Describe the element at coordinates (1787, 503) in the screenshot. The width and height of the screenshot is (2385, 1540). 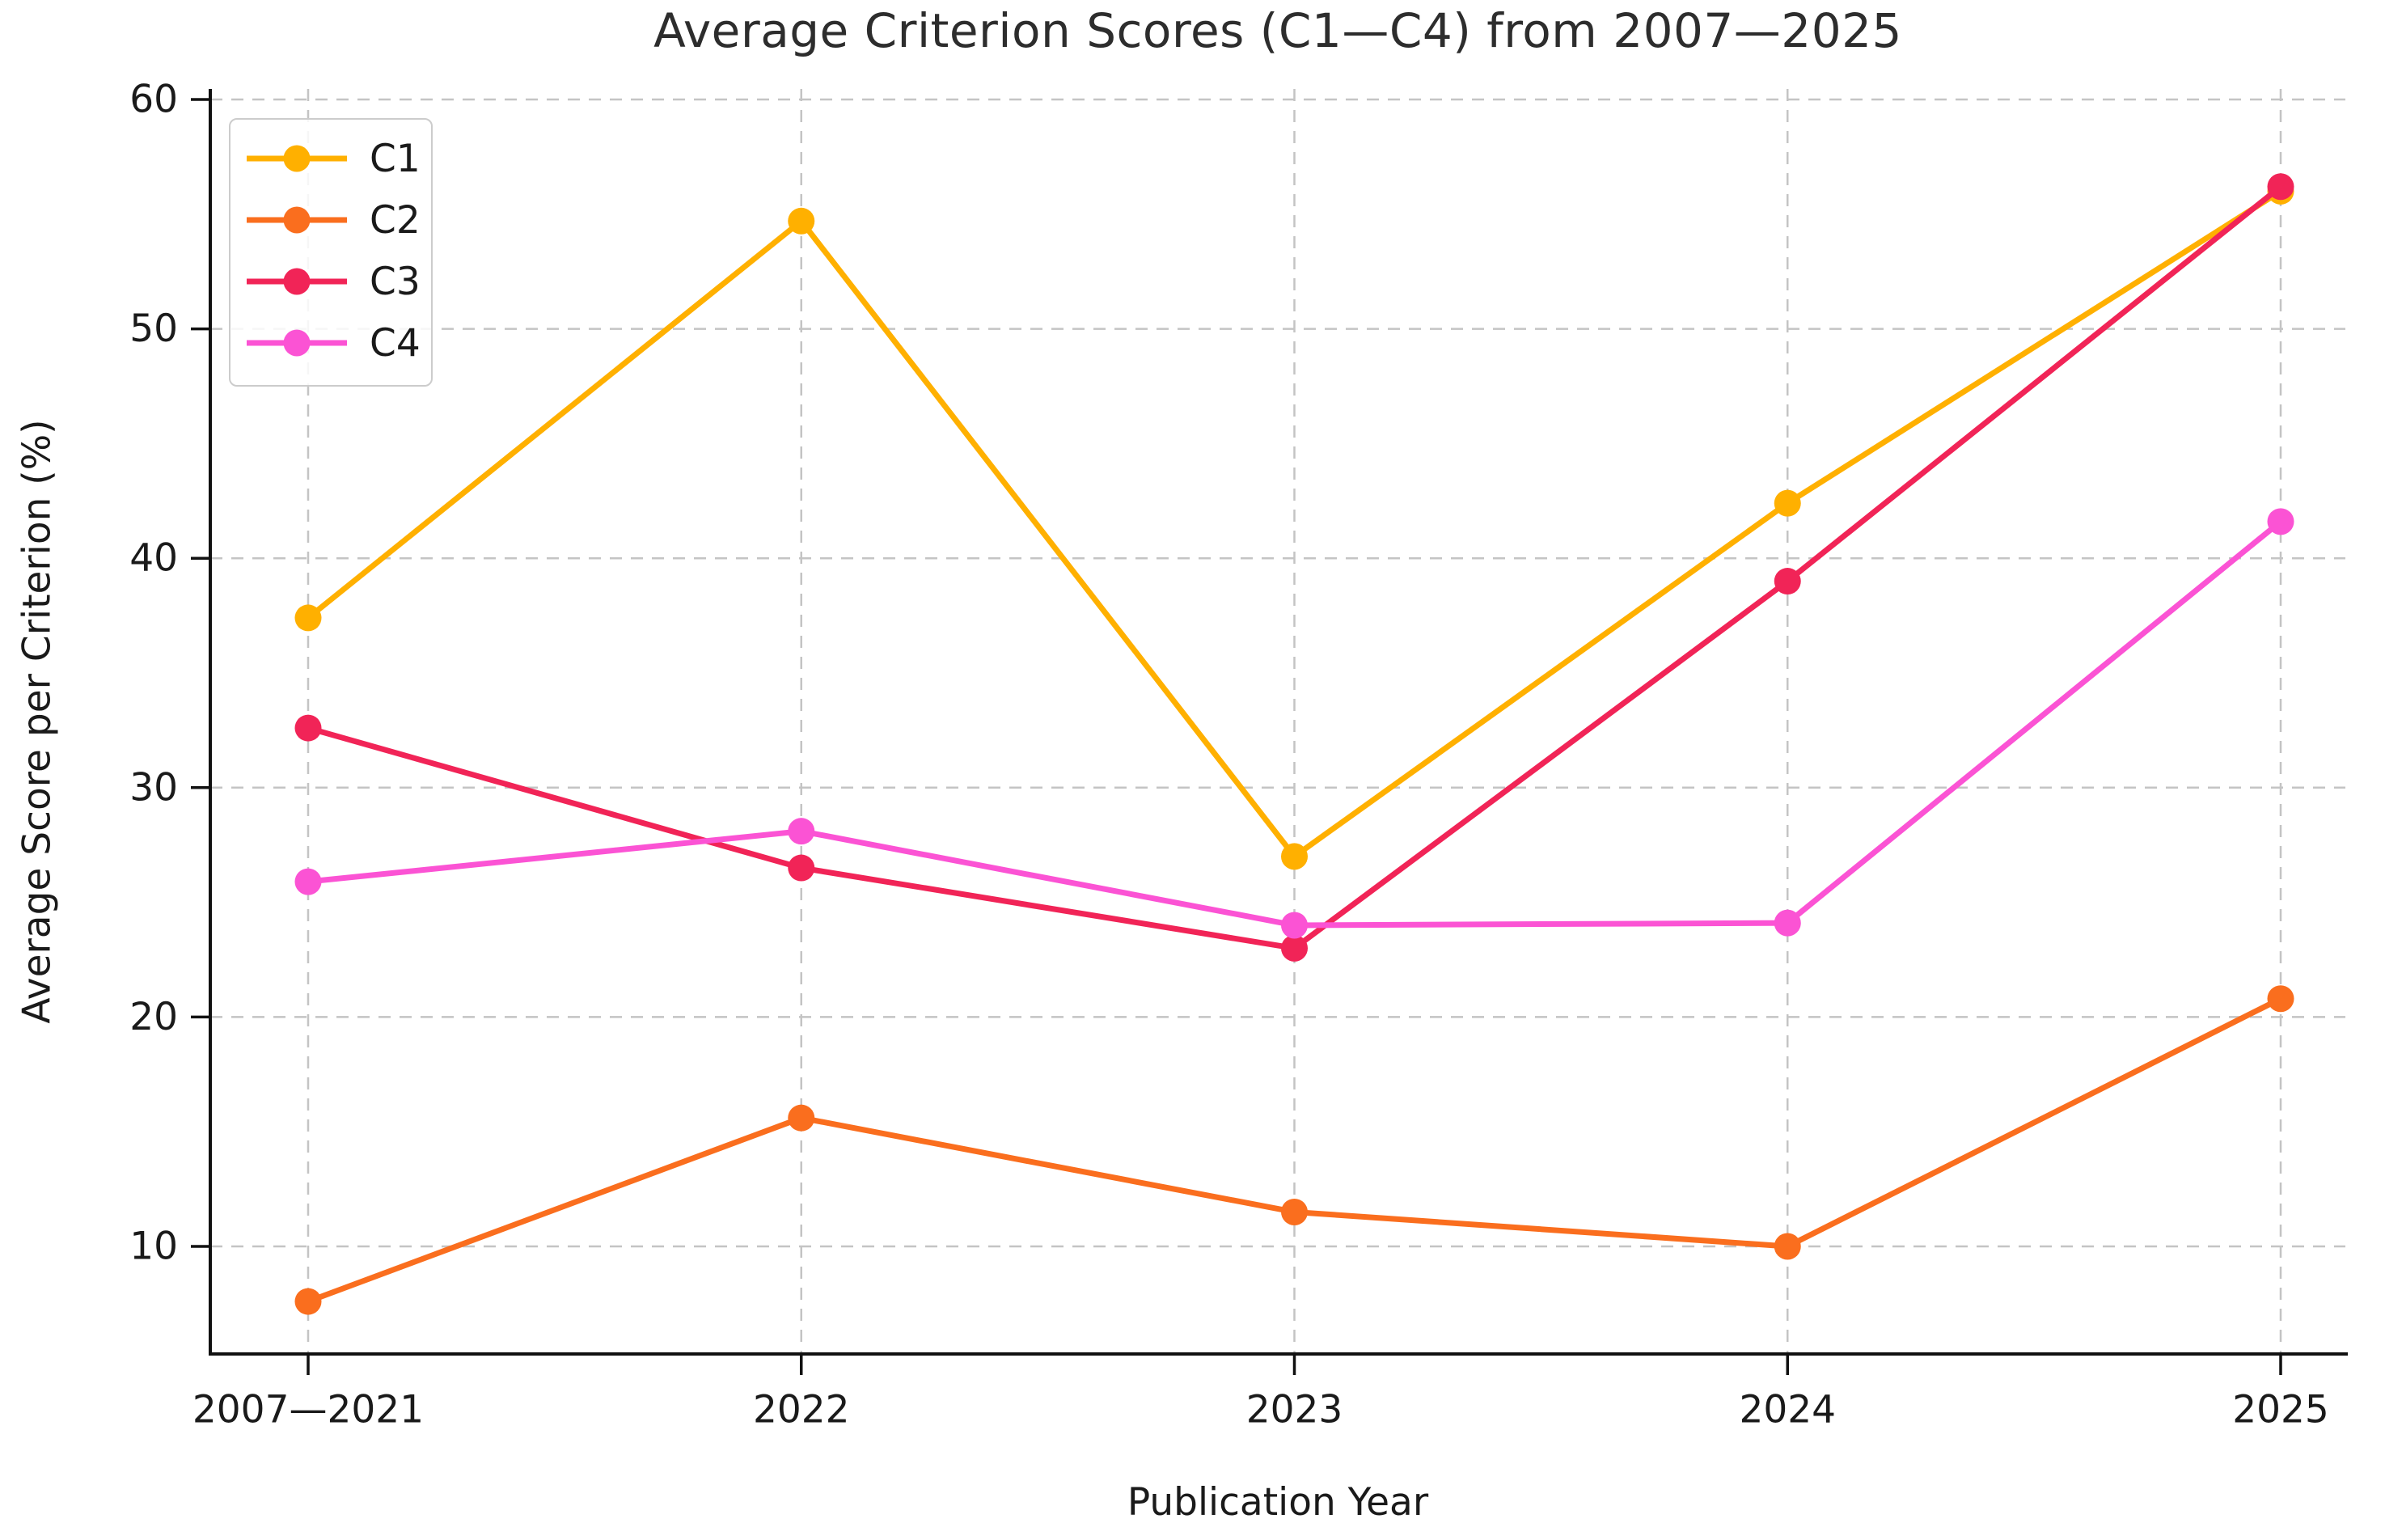
I see `data-point-C1-2024` at that location.